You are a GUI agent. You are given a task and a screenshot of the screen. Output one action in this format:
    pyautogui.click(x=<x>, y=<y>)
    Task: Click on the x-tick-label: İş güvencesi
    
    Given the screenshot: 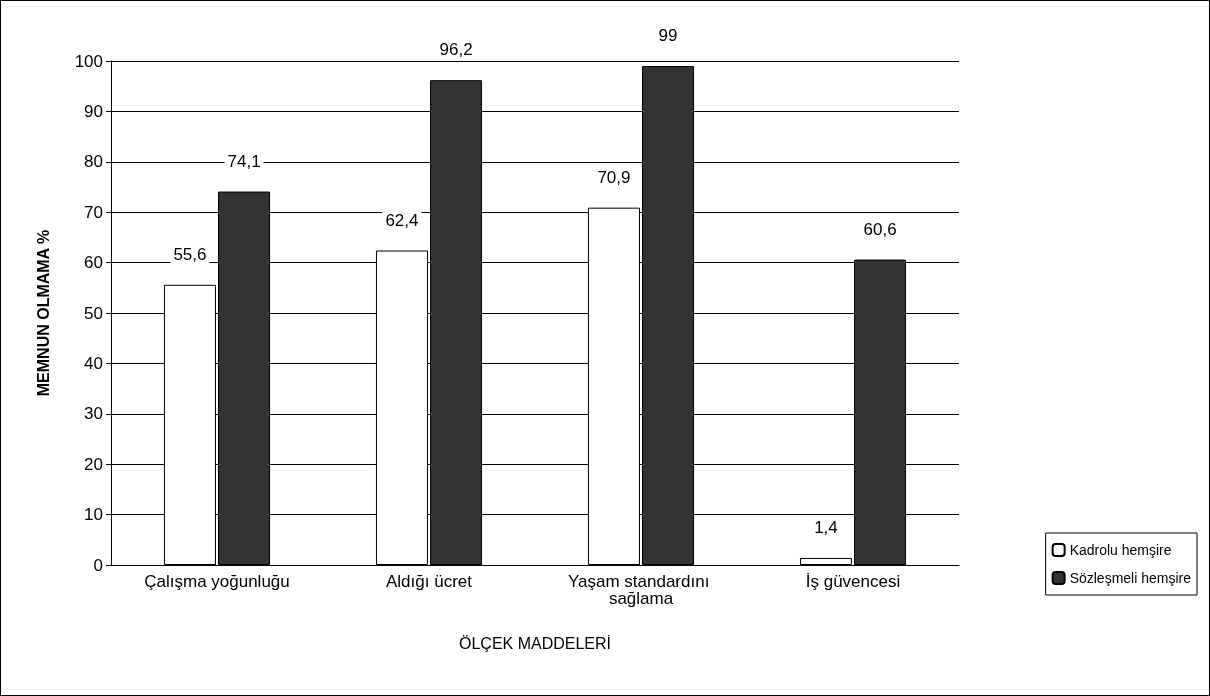 What is the action you would take?
    pyautogui.click(x=853, y=581)
    